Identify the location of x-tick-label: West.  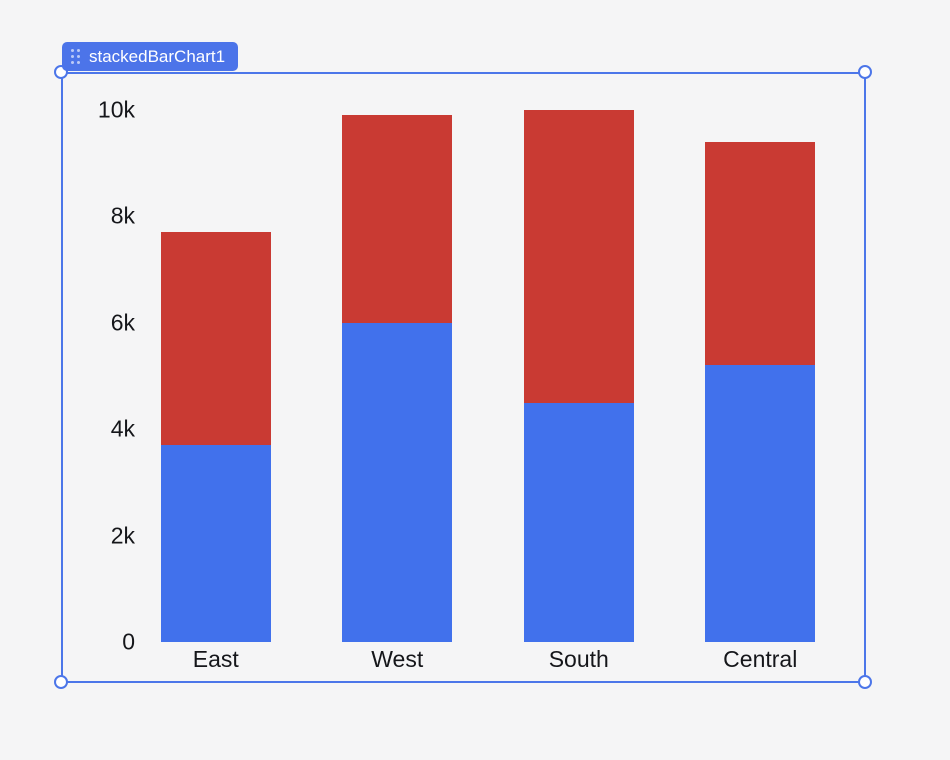
(397, 659).